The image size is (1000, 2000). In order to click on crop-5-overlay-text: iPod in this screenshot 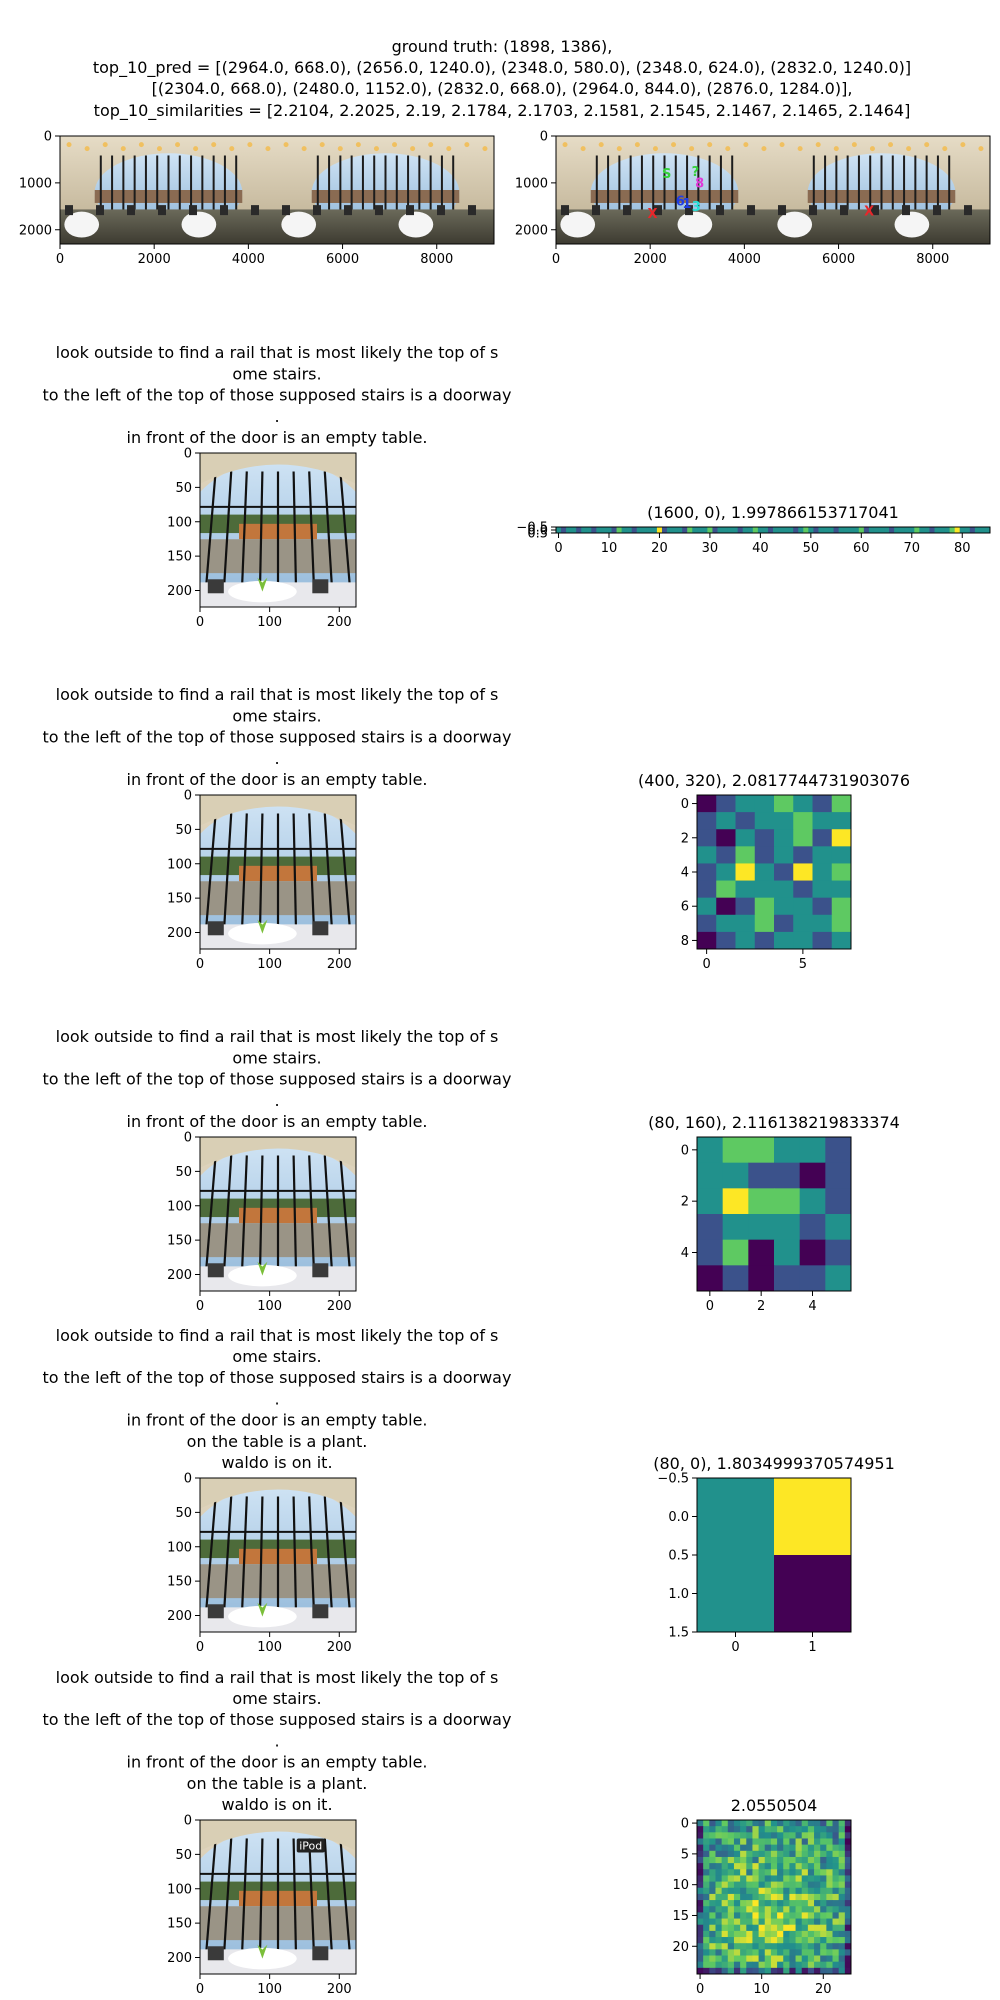, I will do `click(310, 1845)`.